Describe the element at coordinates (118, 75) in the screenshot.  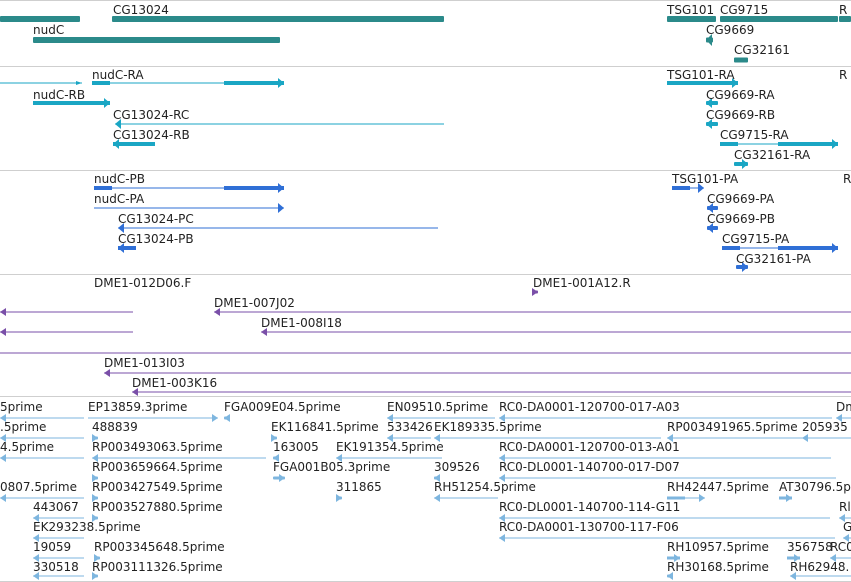
I see `transcript-feature-label: nudC-RA` at that location.